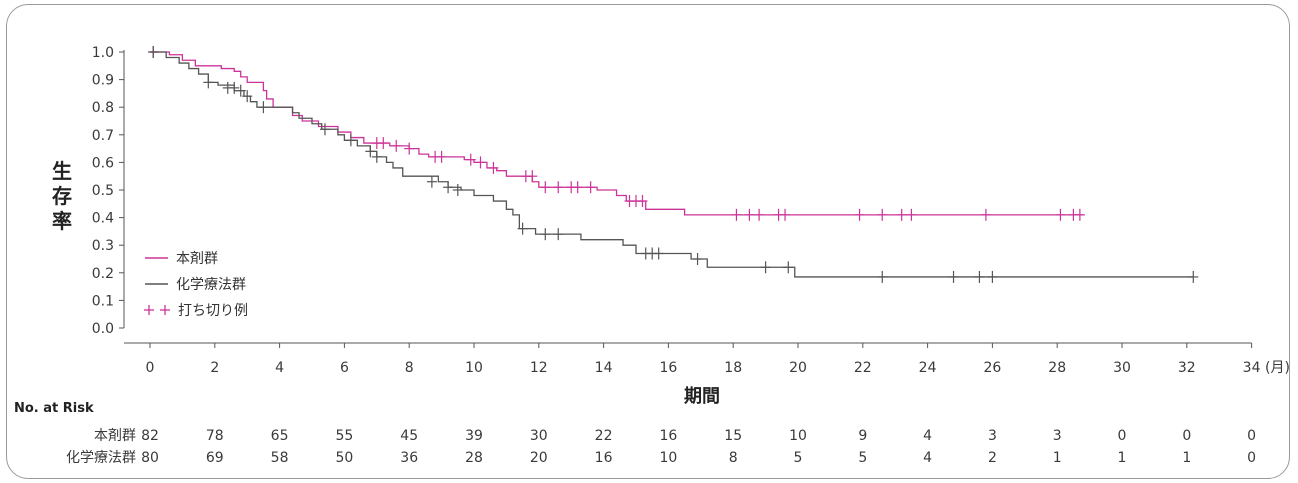  What do you see at coordinates (863, 368) in the screenshot?
I see `x-tick-label: 22` at bounding box center [863, 368].